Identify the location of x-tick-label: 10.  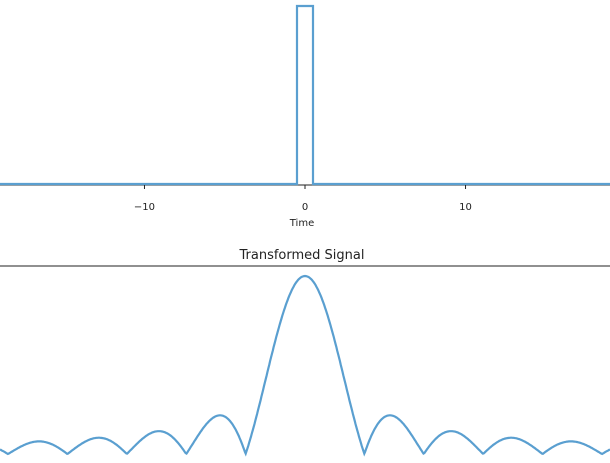
(465, 207).